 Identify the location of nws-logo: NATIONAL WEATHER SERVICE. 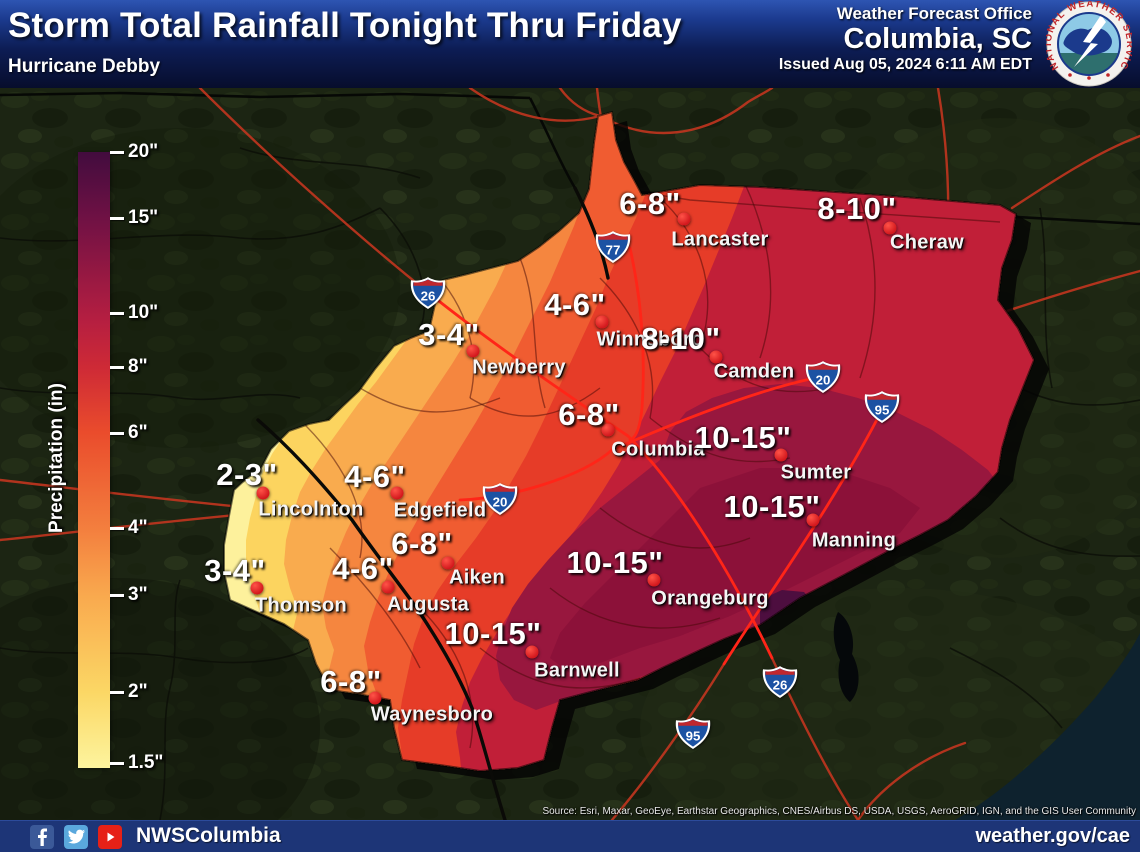
(1089, 44).